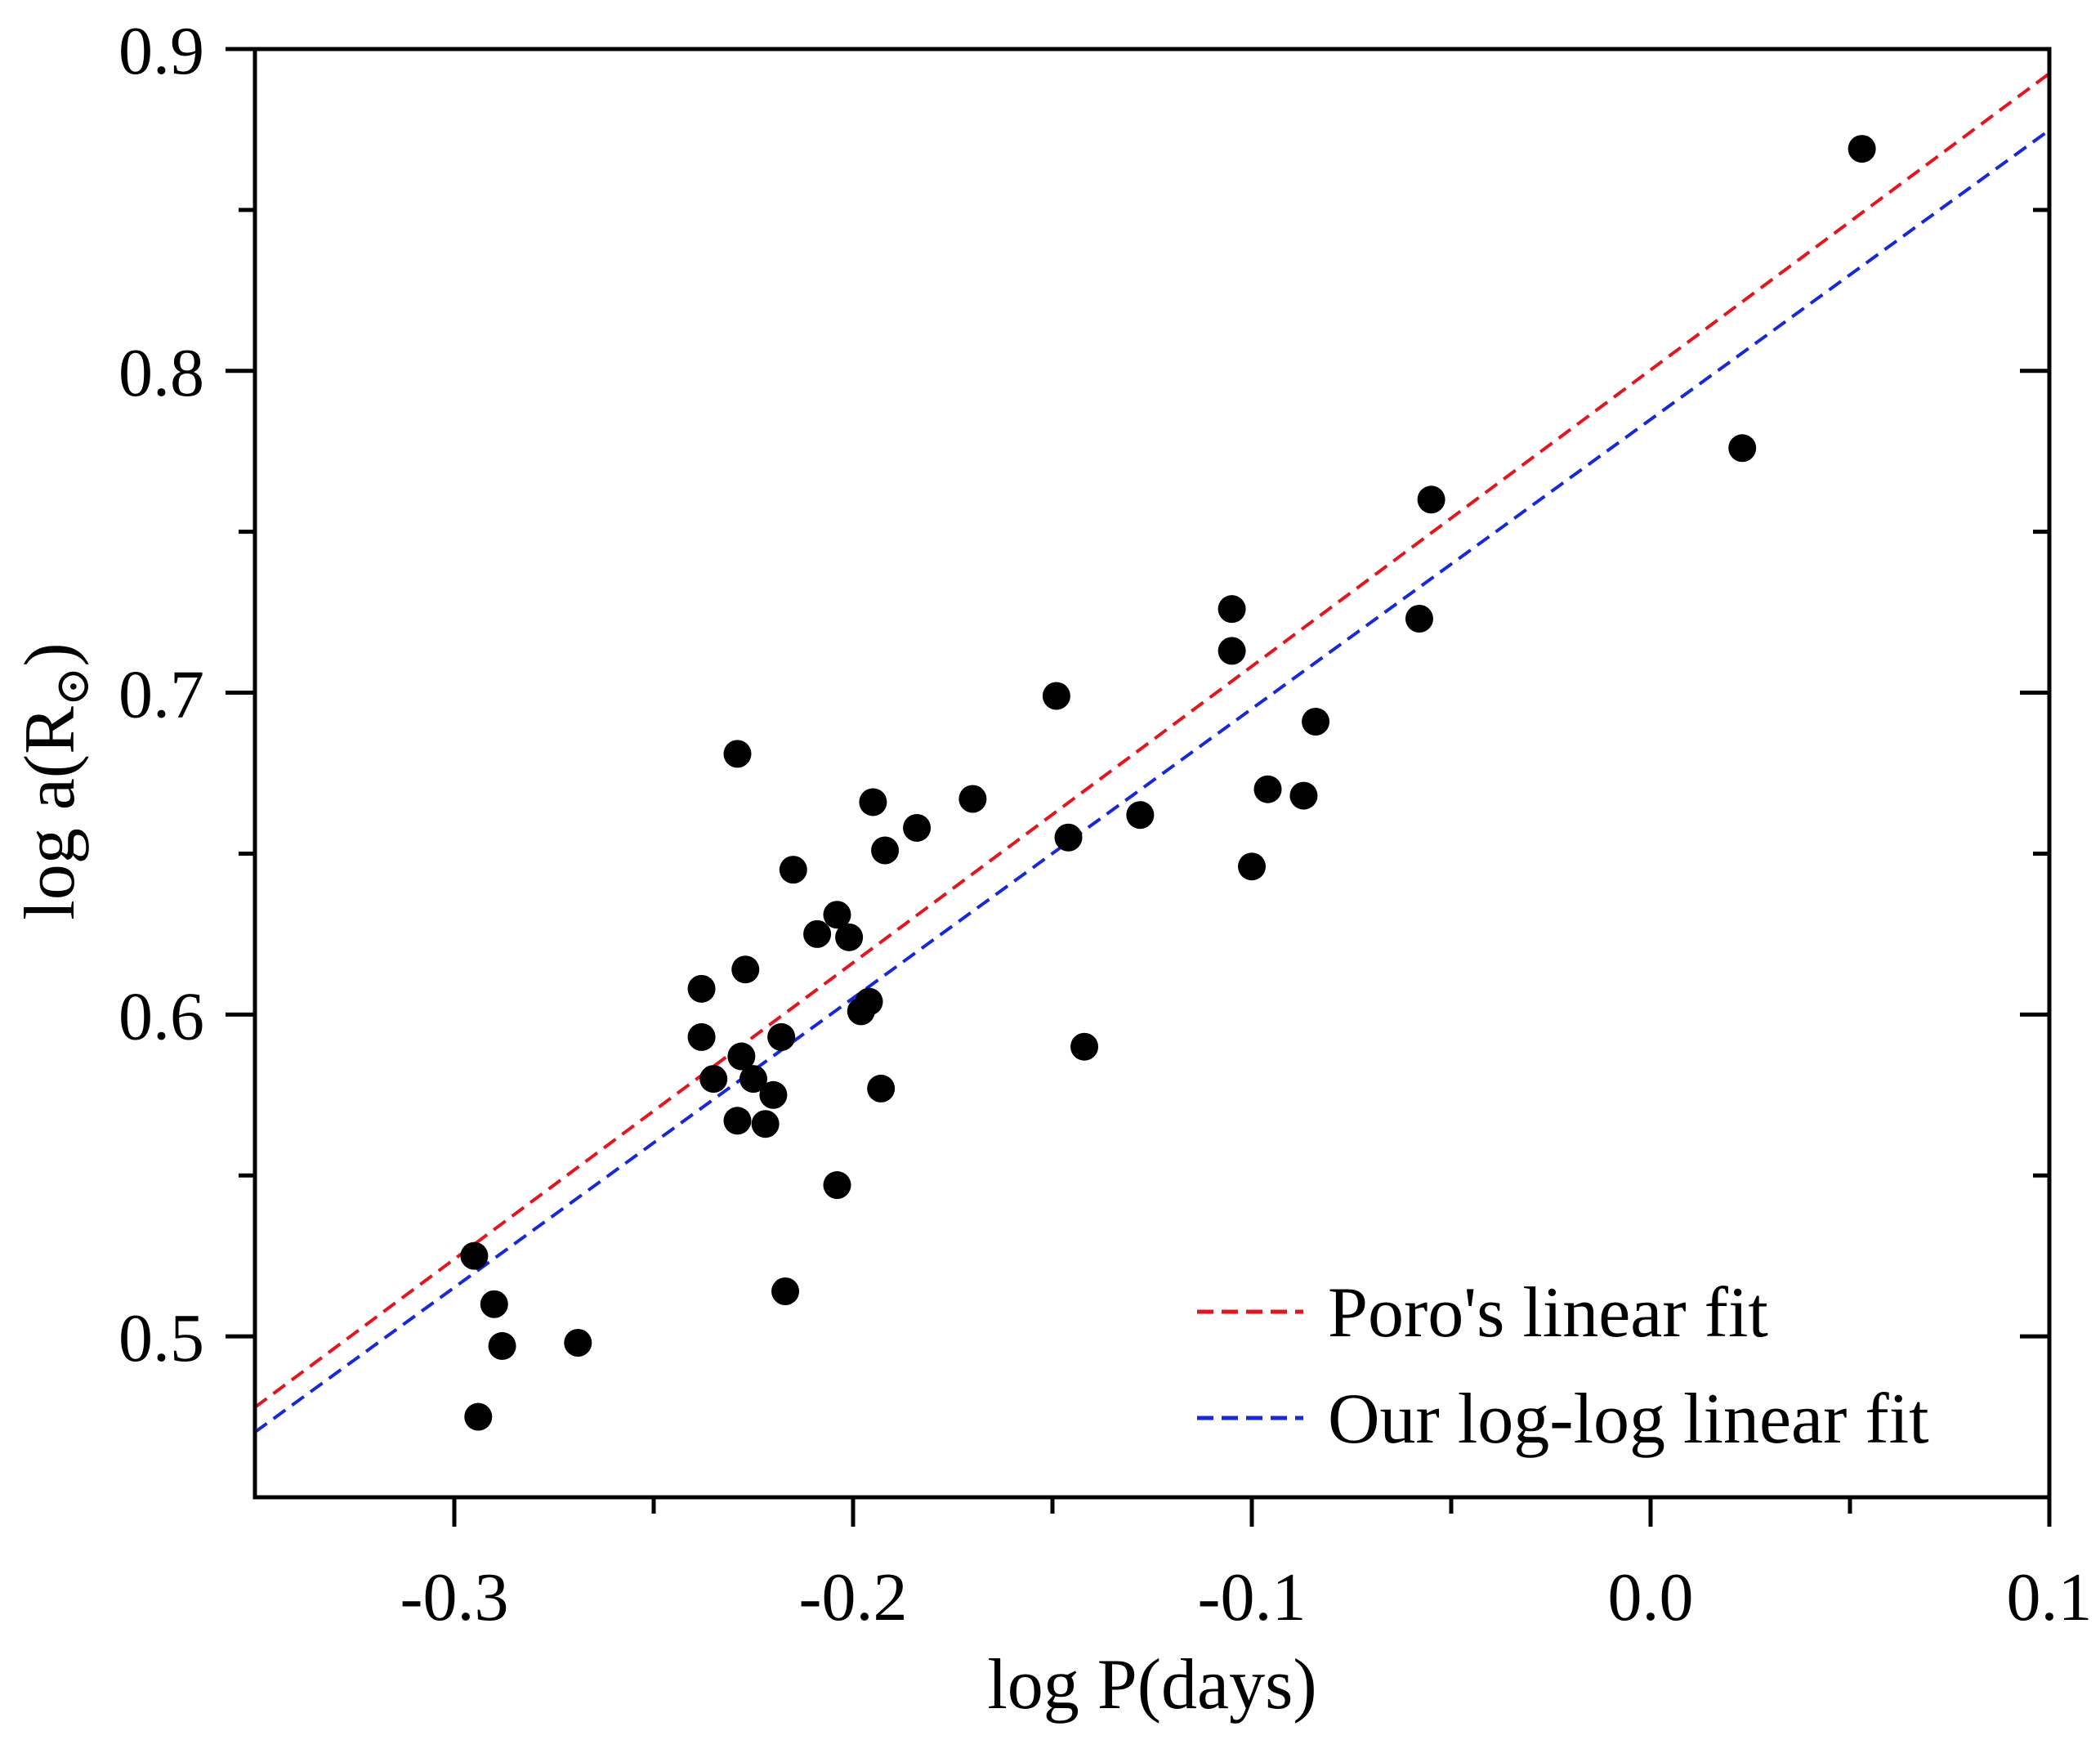  I want to click on y-tick-label: 0.7, so click(161, 695).